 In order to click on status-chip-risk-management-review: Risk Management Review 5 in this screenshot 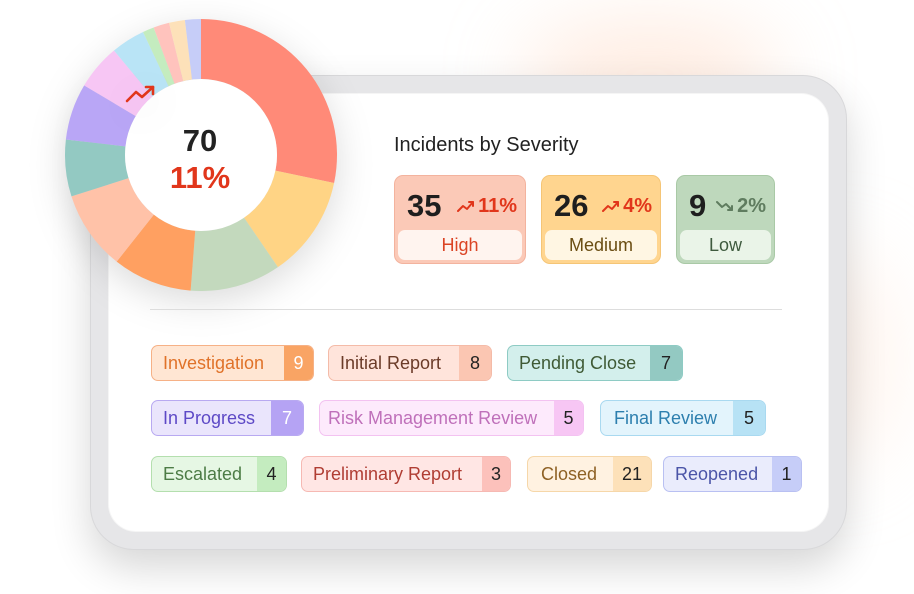, I will do `click(451, 418)`.